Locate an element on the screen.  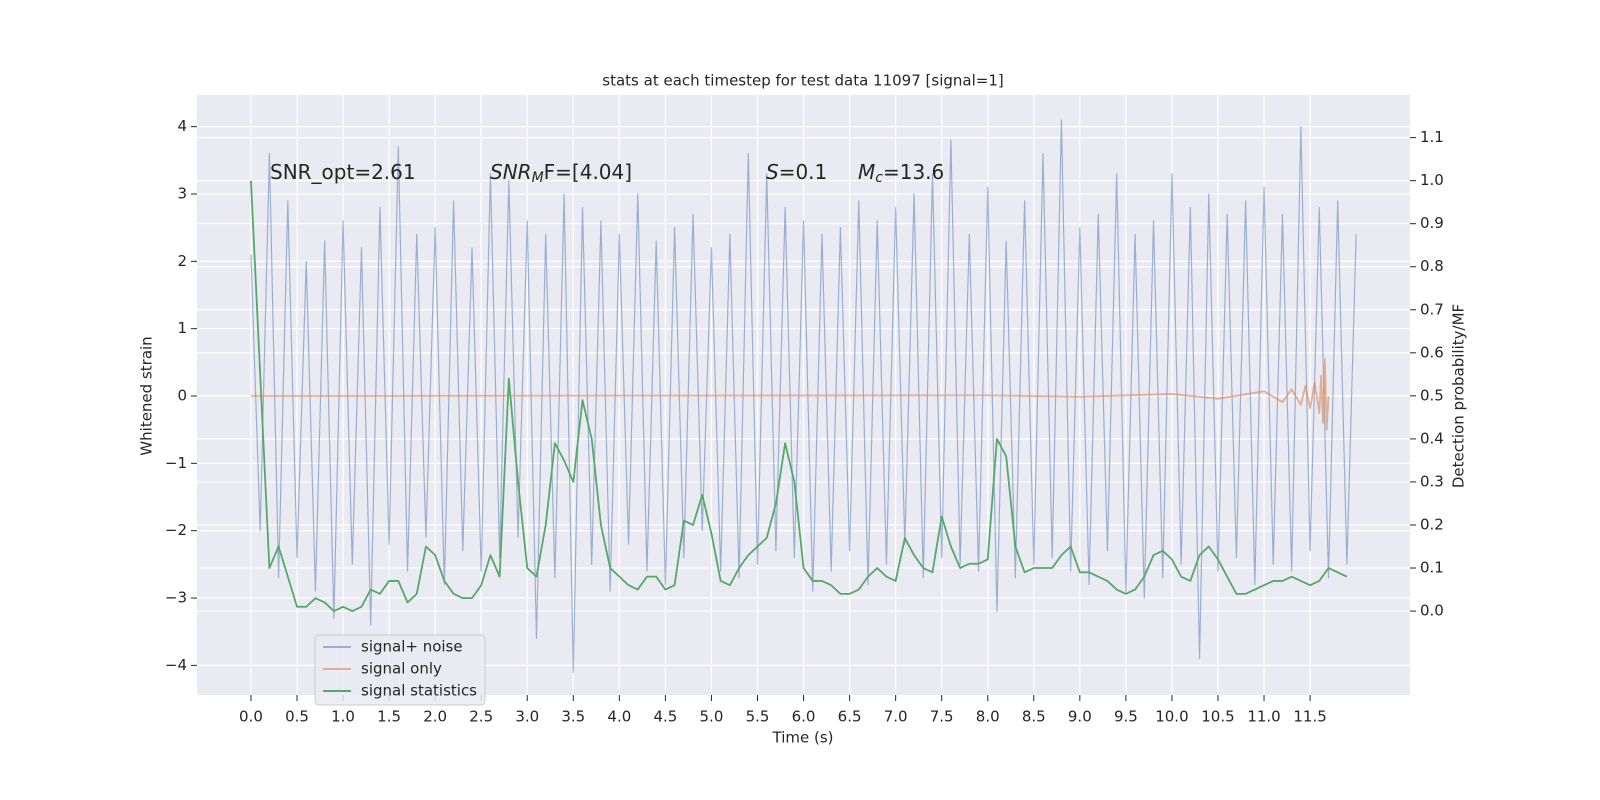
y2-tick-label: 0.4 is located at coordinates (1432, 438).